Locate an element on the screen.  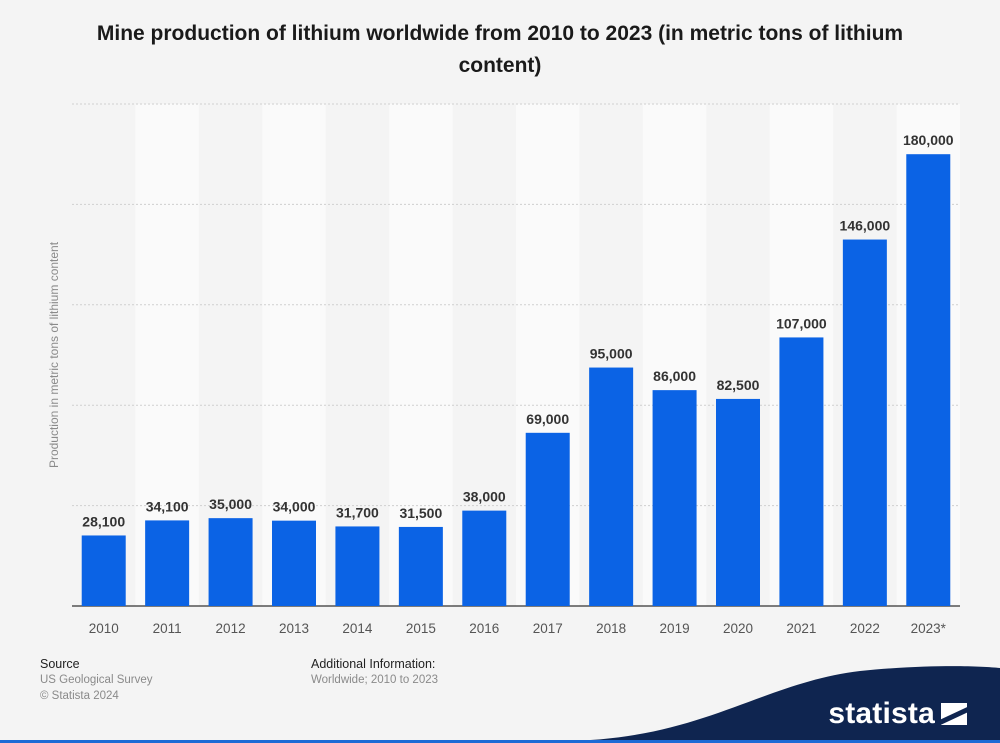
value-label-2021: 107,000 is located at coordinates (801, 323).